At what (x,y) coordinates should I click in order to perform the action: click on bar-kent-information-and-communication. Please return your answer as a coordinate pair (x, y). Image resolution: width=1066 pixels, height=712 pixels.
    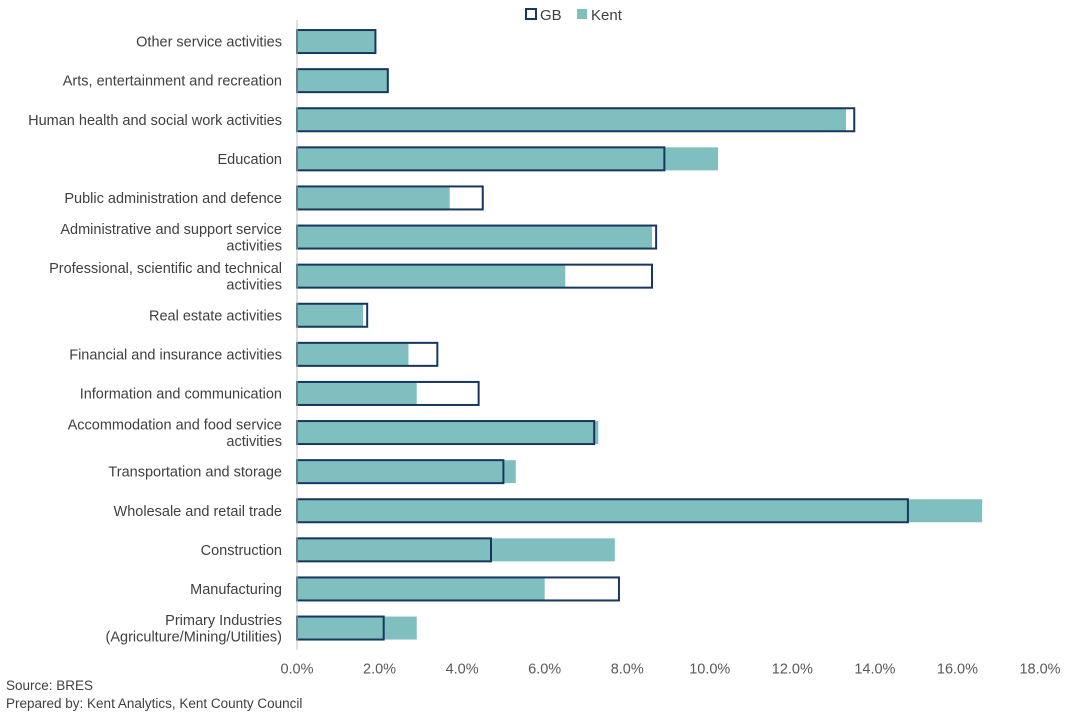
    Looking at the image, I should click on (357, 393).